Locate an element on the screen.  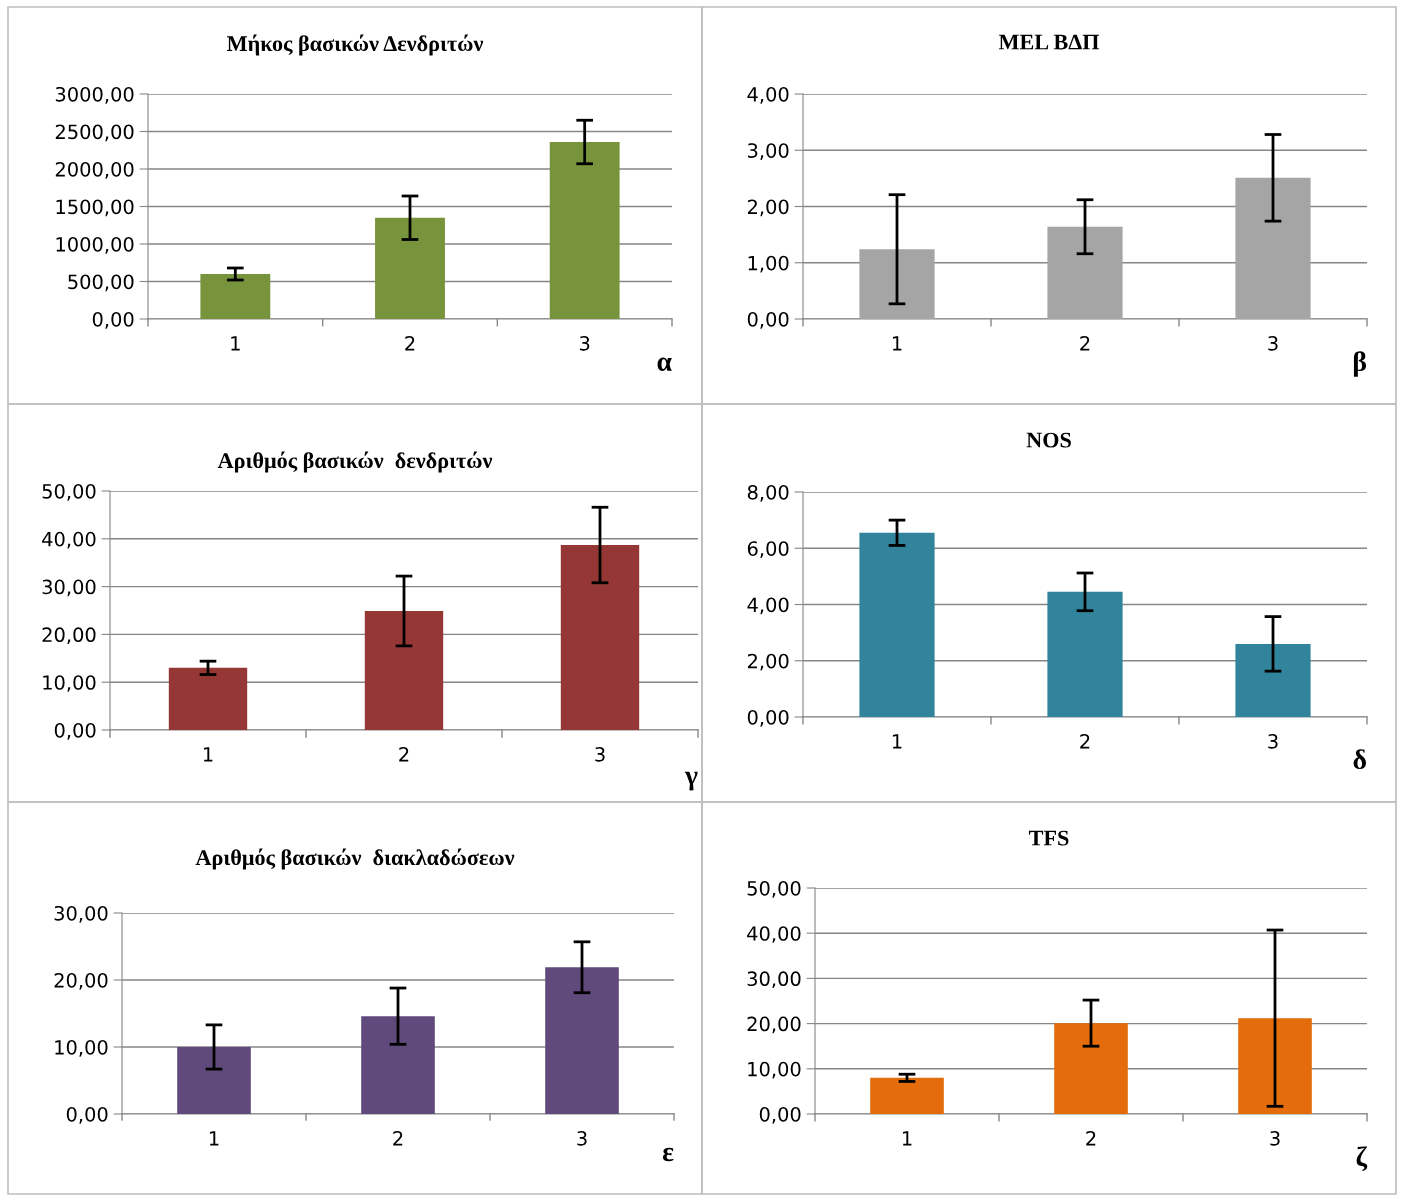
text: γ is located at coordinates (691, 781).